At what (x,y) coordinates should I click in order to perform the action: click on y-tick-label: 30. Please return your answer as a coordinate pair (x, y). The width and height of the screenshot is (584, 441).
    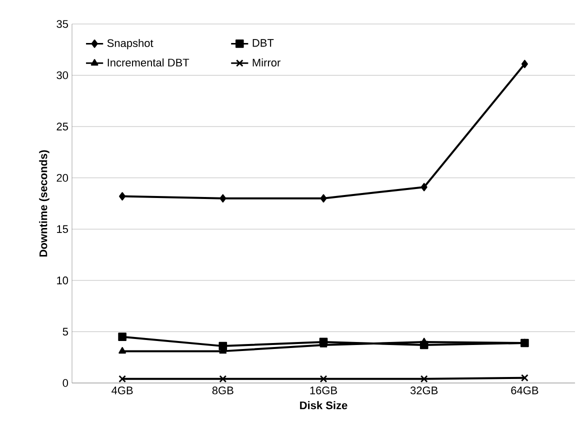
    Looking at the image, I should click on (62, 75).